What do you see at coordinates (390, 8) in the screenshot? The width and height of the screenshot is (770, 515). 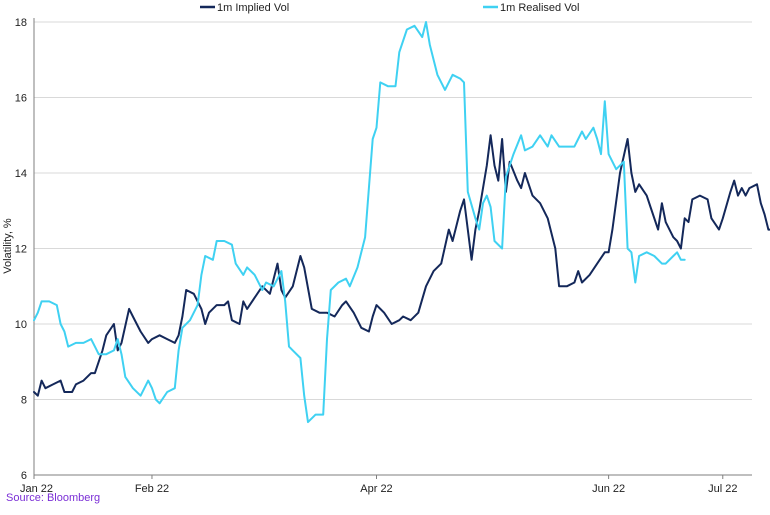 I see `legend: 1m Implied Vol 1m Realised Vol` at bounding box center [390, 8].